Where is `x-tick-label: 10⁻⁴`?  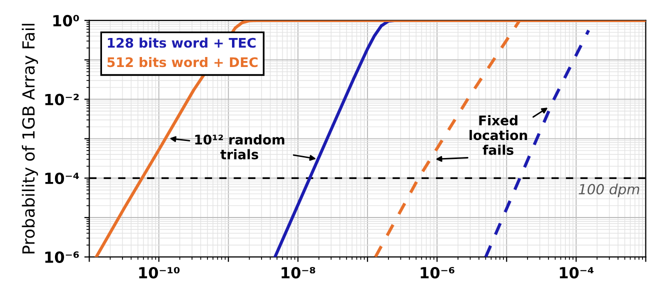
x-tick-label: 10⁻⁴ is located at coordinates (577, 272).